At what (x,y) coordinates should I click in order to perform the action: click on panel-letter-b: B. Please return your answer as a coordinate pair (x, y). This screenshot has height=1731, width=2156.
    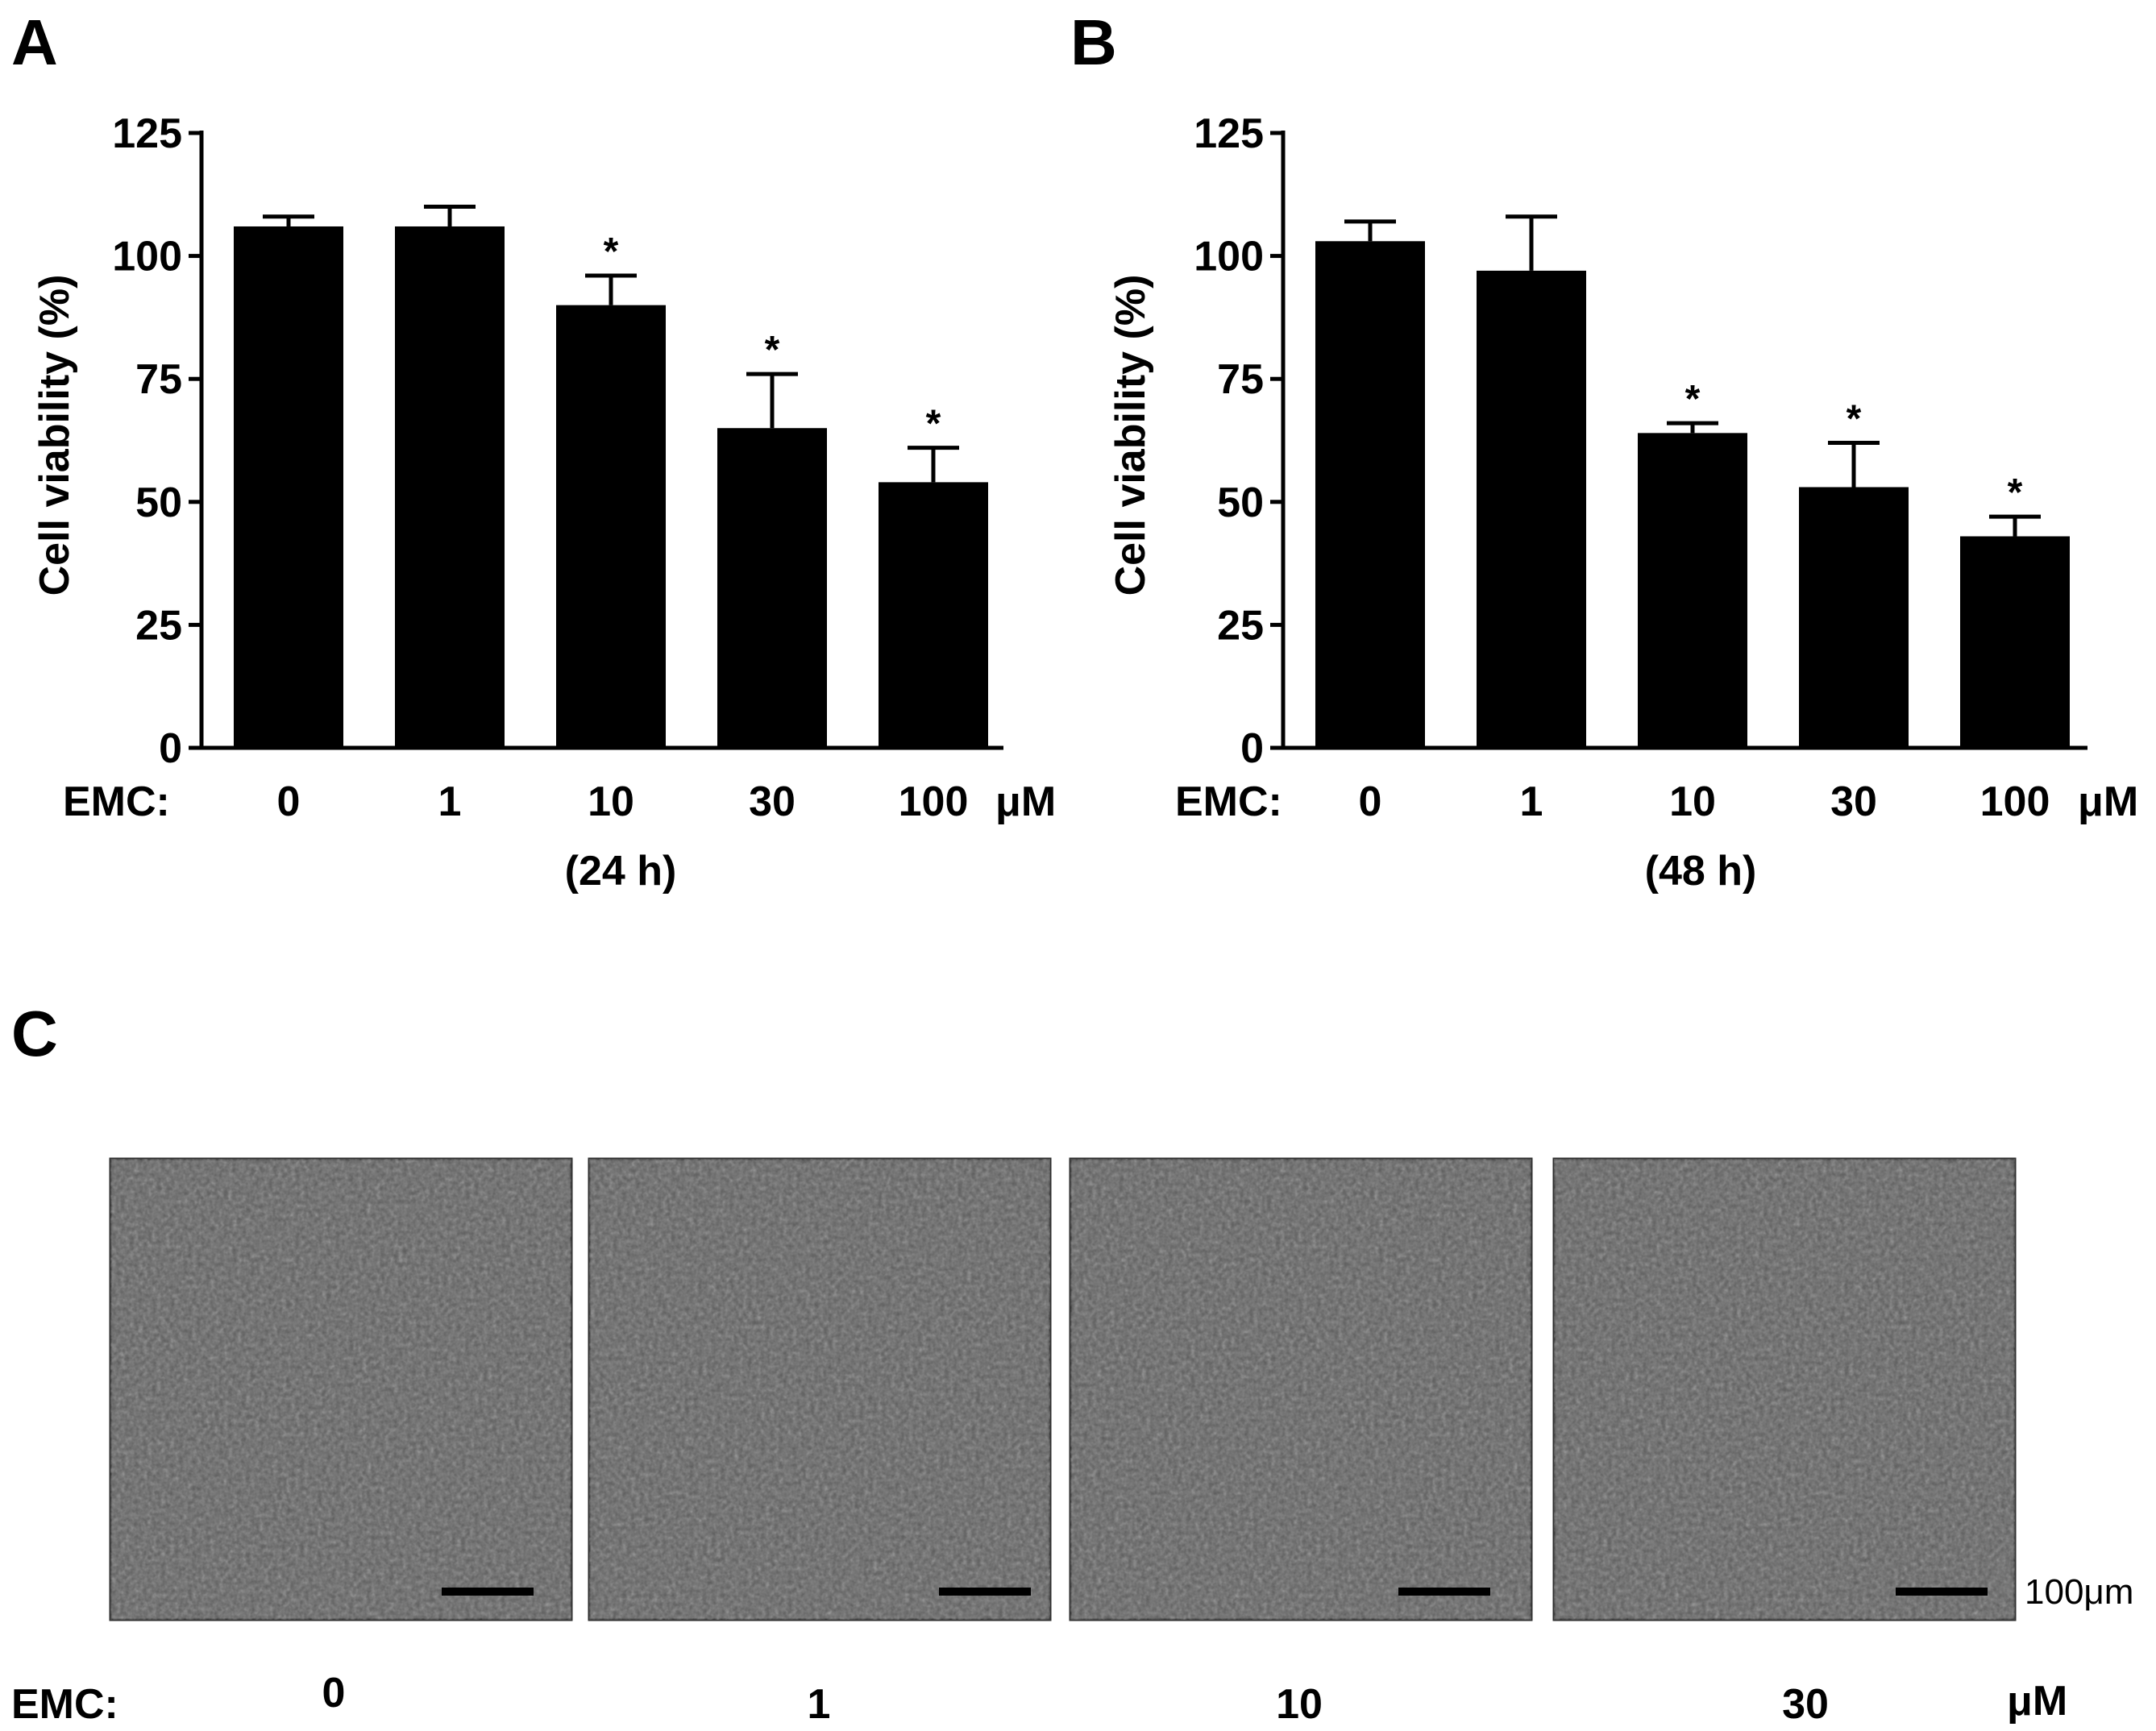
    Looking at the image, I should click on (1093, 42).